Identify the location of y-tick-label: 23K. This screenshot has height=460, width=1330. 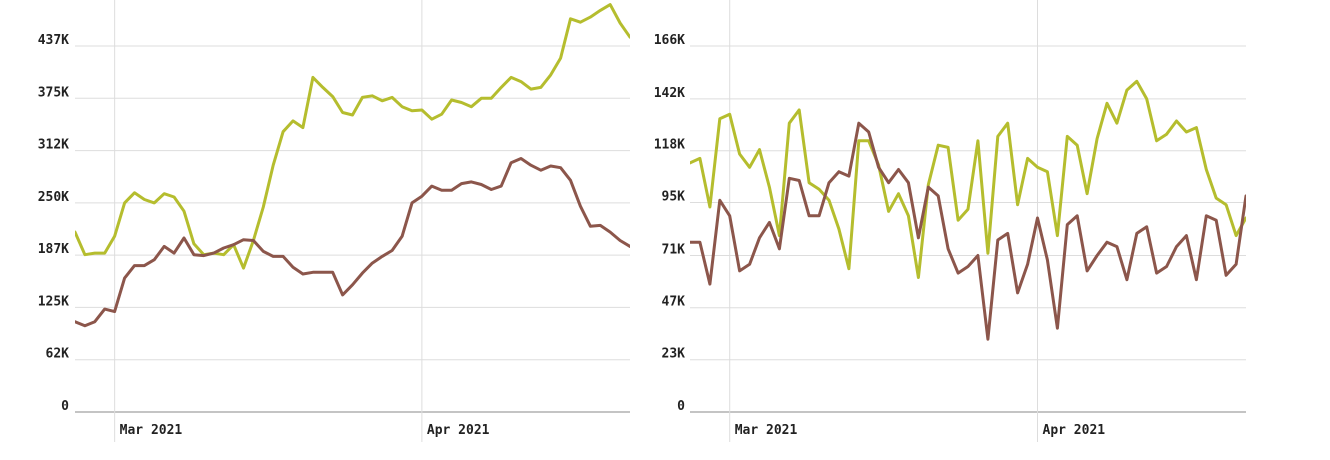
(674, 354).